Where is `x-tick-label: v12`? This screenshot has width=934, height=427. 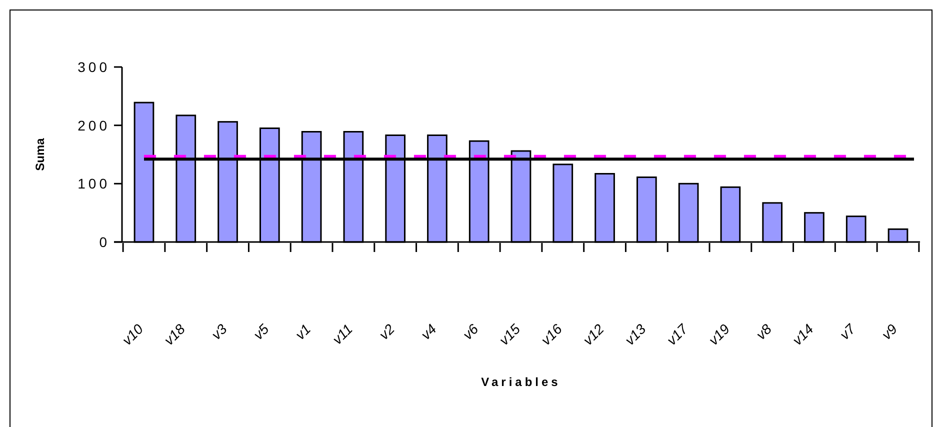
x-tick-label: v12 is located at coordinates (594, 334).